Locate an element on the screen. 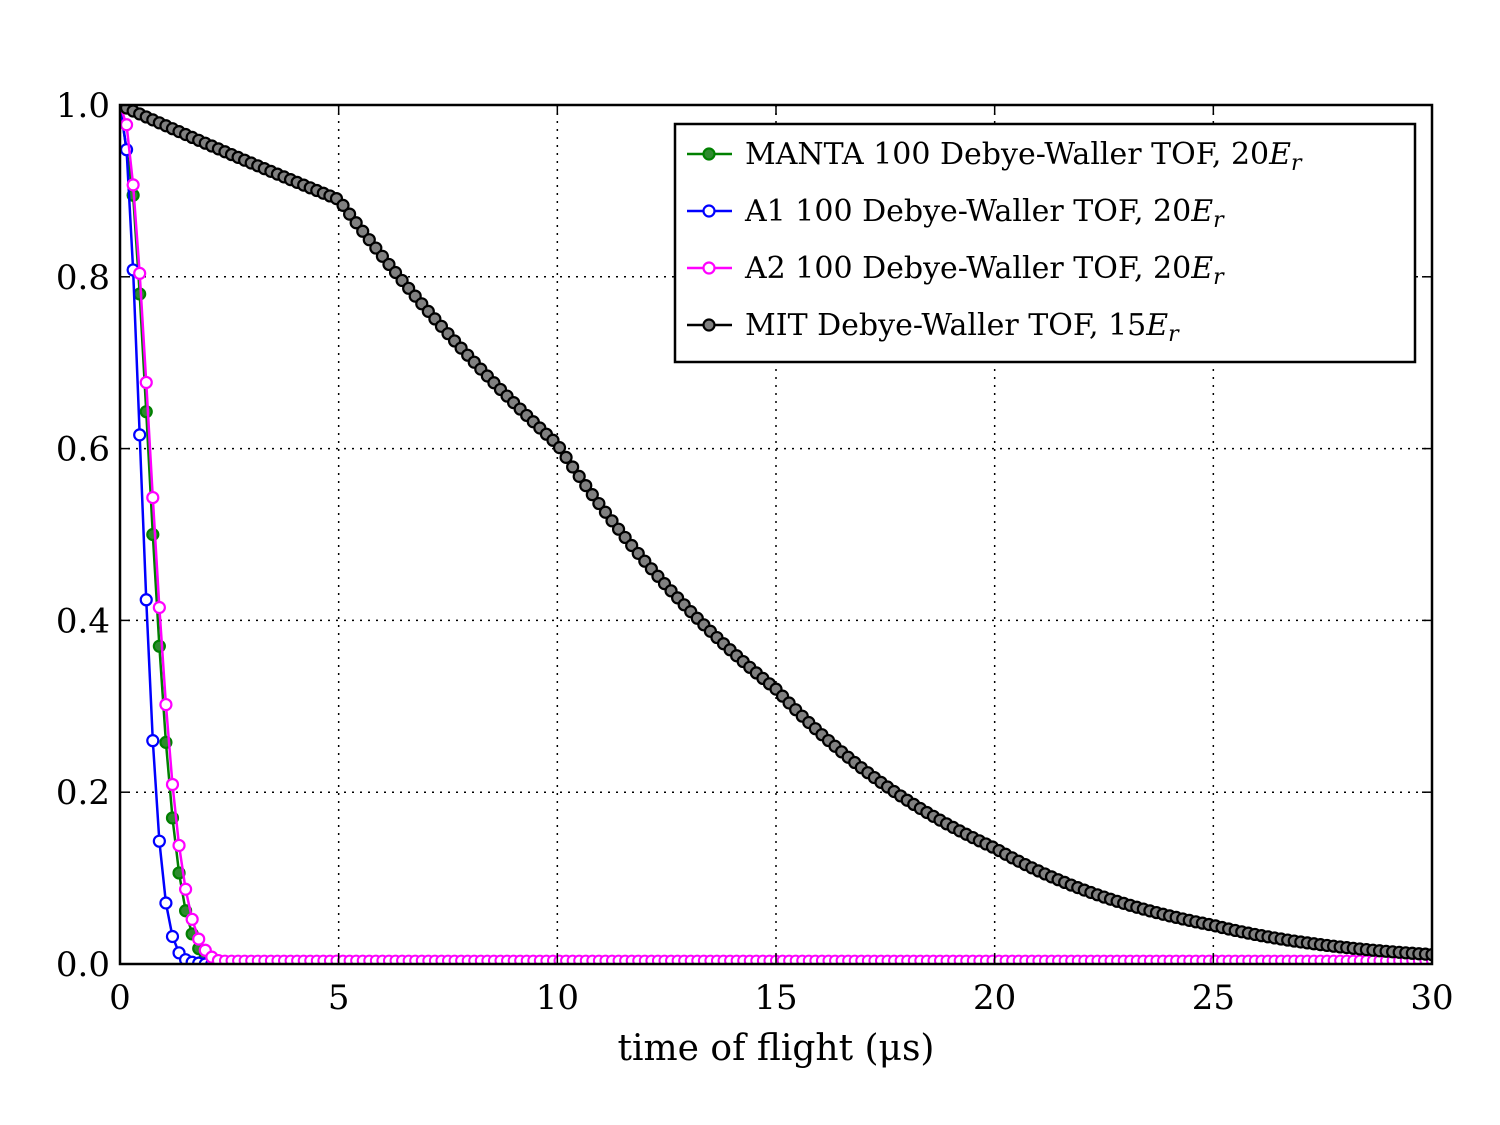 The width and height of the screenshot is (1500, 1125). legend-label: MIT Debye-Waller TOF, 15Er is located at coordinates (962, 327).